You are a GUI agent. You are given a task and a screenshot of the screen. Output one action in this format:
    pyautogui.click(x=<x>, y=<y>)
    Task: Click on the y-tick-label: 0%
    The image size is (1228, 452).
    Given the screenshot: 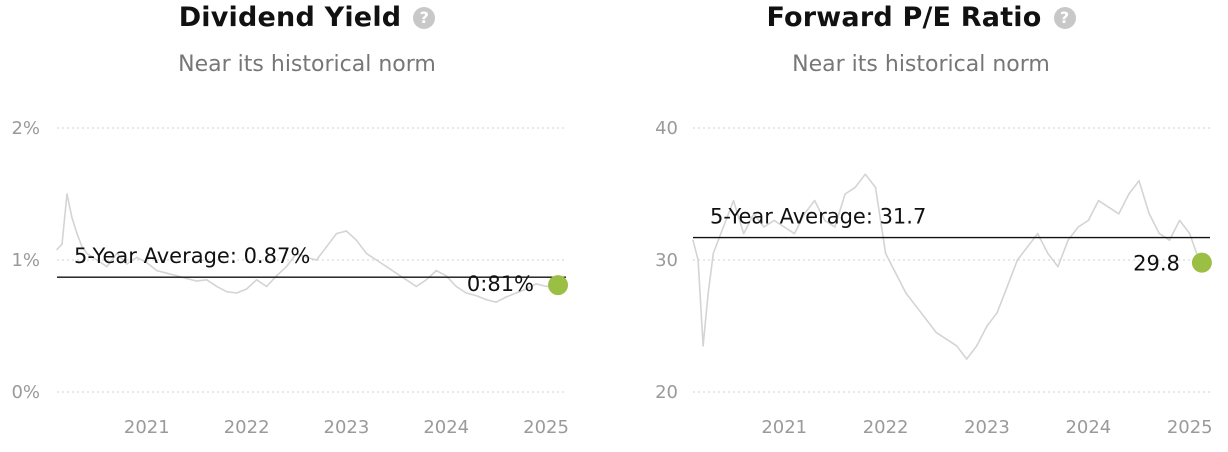 What is the action you would take?
    pyautogui.click(x=25, y=392)
    